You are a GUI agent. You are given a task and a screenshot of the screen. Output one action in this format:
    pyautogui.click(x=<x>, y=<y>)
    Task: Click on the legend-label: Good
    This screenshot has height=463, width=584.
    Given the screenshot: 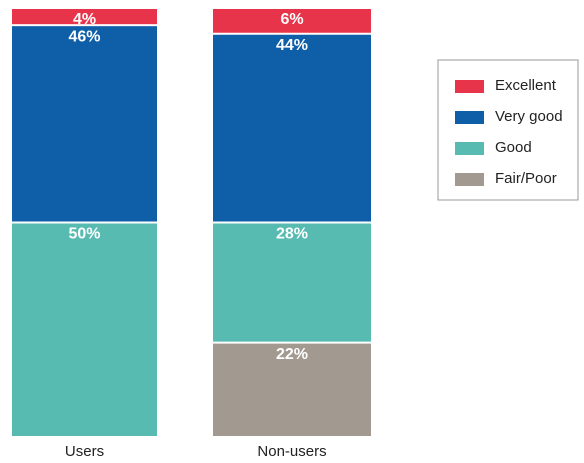 What is the action you would take?
    pyautogui.click(x=513, y=147)
    